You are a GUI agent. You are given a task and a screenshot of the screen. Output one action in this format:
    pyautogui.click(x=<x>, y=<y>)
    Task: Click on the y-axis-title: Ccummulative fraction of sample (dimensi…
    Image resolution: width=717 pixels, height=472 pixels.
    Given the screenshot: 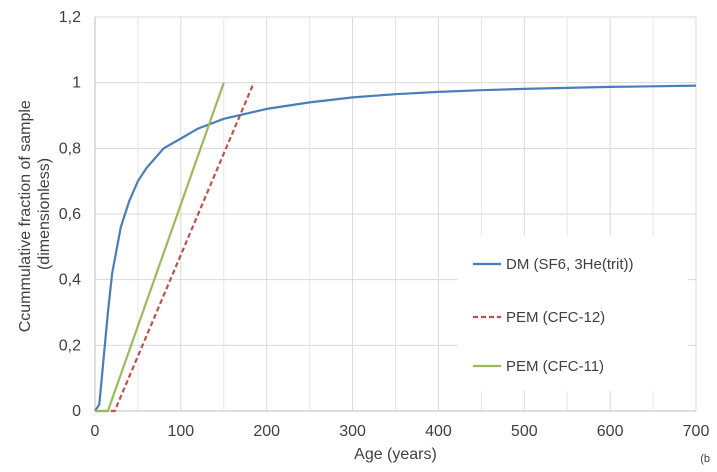 What is the action you would take?
    pyautogui.click(x=35, y=214)
    